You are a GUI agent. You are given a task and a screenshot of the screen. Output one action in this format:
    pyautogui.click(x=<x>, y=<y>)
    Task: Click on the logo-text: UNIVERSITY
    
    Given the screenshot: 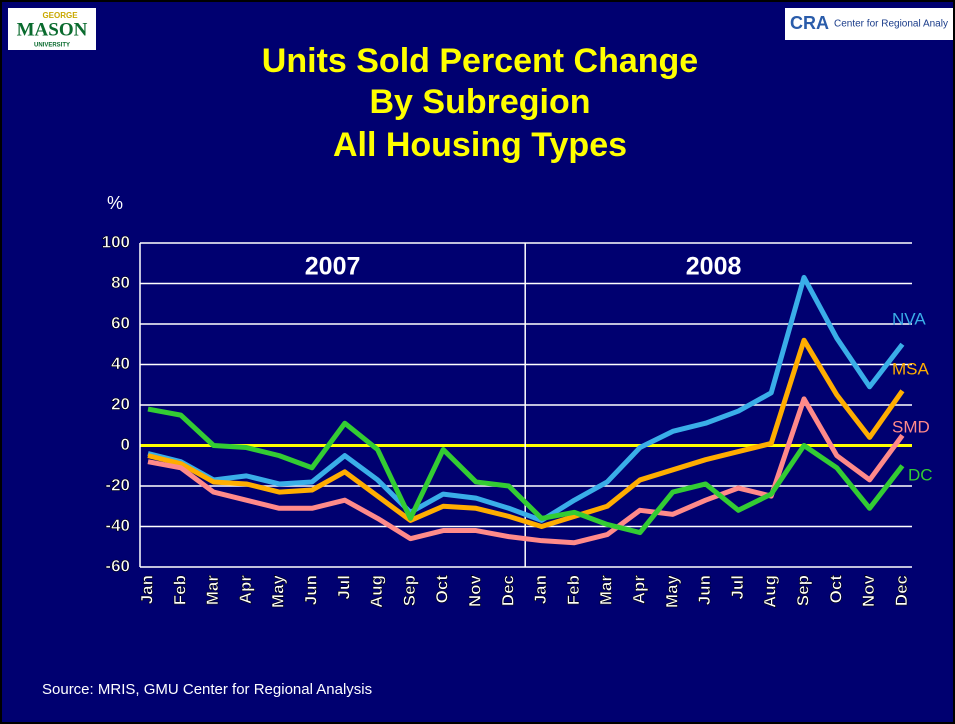 What is the action you would take?
    pyautogui.click(x=52, y=46)
    